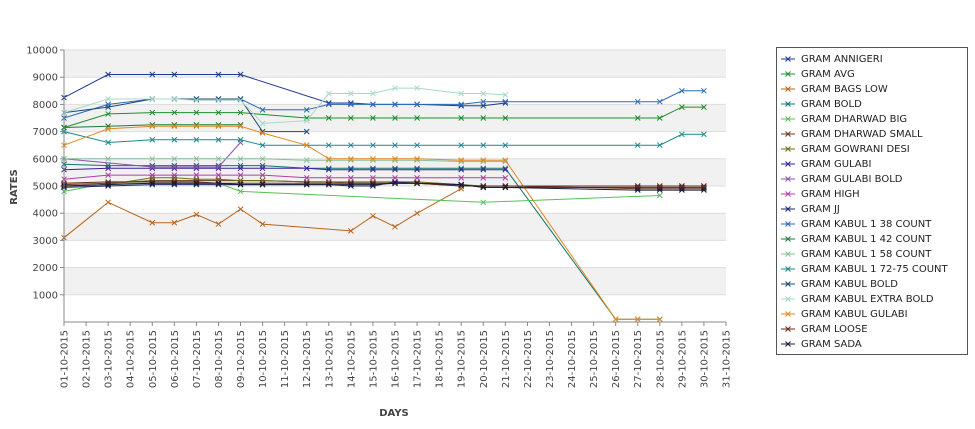  I want to click on x-tick-label: 21-10-2015, so click(506, 359).